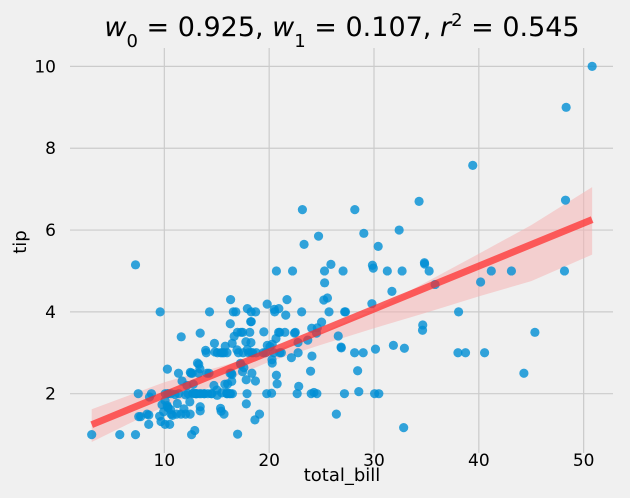 This screenshot has height=498, width=630. What do you see at coordinates (50, 395) in the screenshot?
I see `y-tick-label: 2` at bounding box center [50, 395].